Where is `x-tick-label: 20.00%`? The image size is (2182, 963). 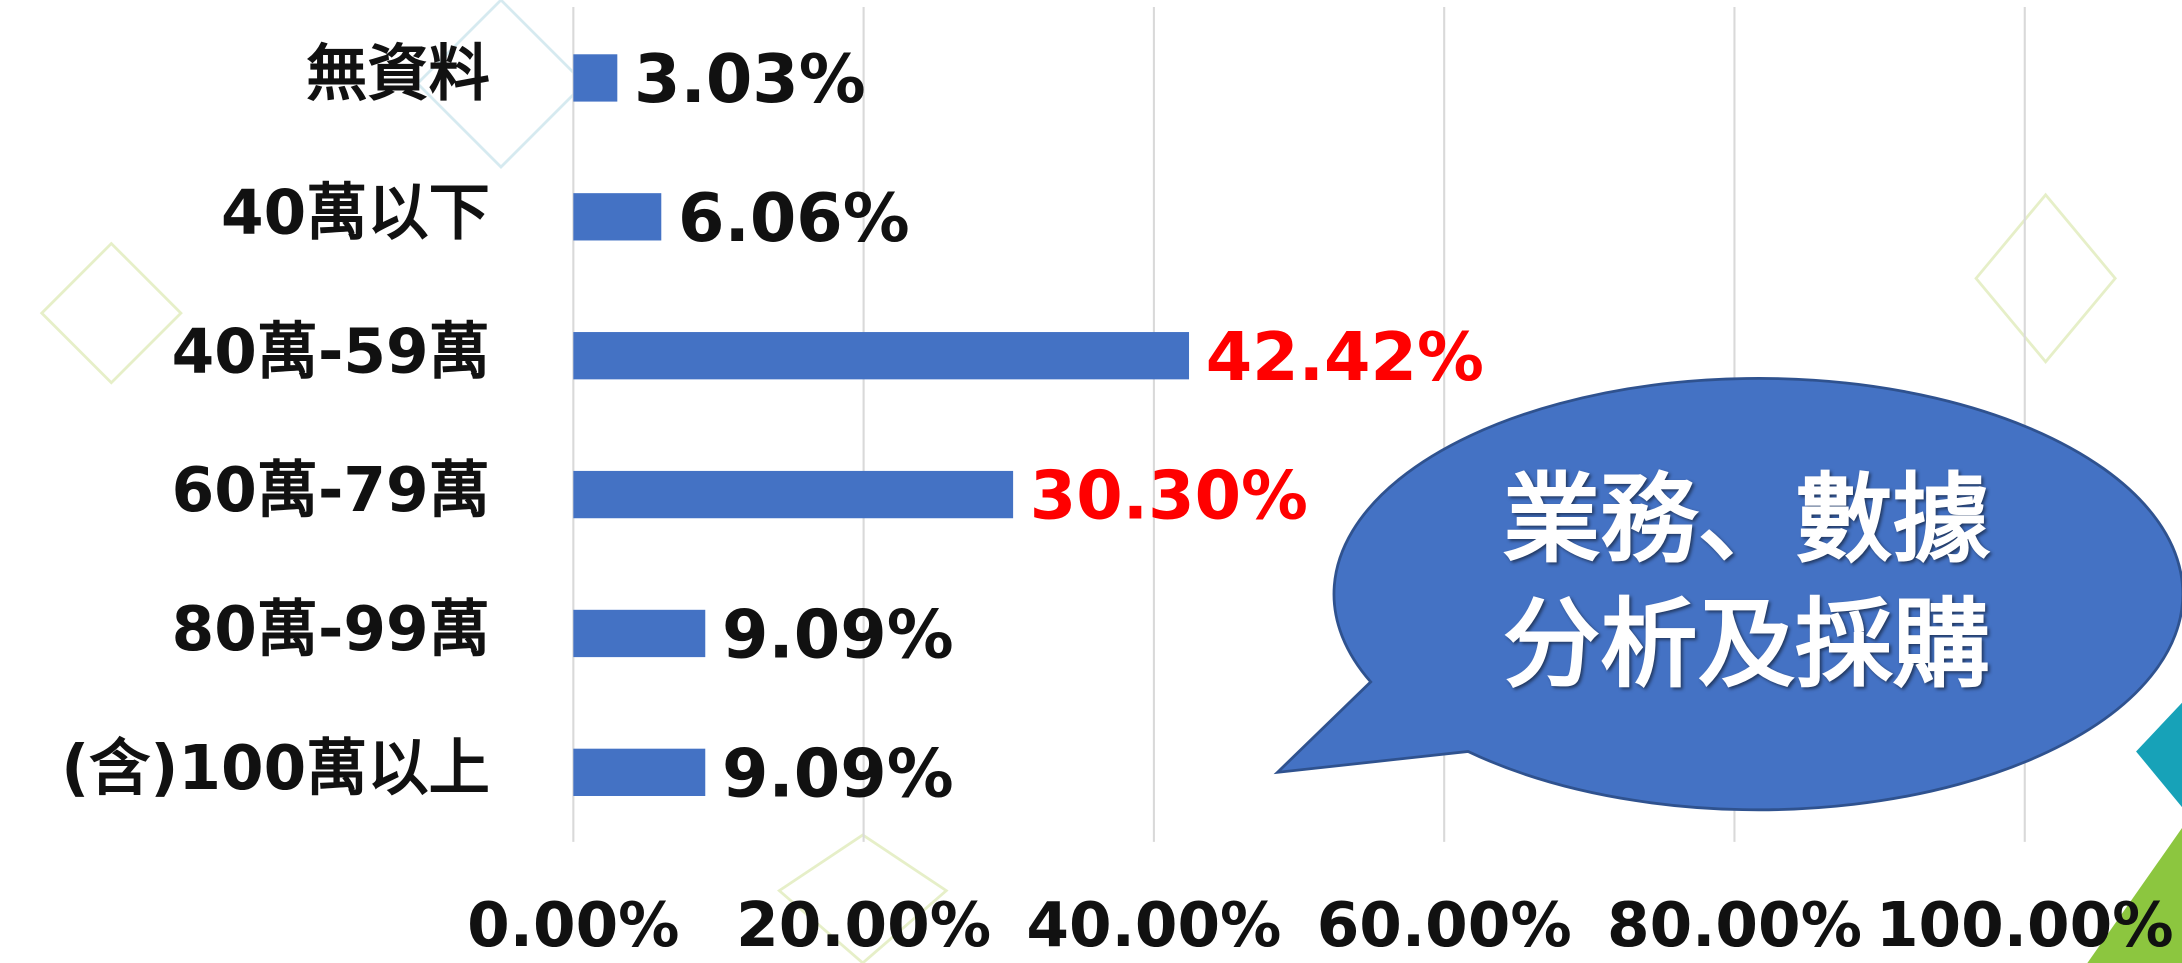
x-tick-label: 20.00% is located at coordinates (863, 925).